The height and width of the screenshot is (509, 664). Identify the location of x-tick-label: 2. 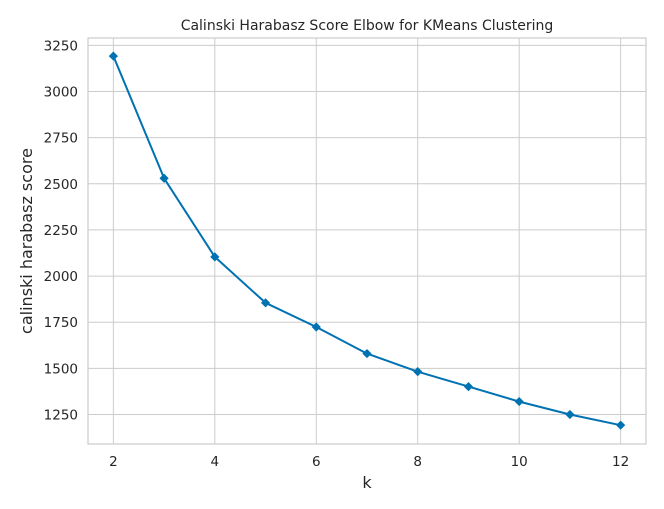
(113, 462).